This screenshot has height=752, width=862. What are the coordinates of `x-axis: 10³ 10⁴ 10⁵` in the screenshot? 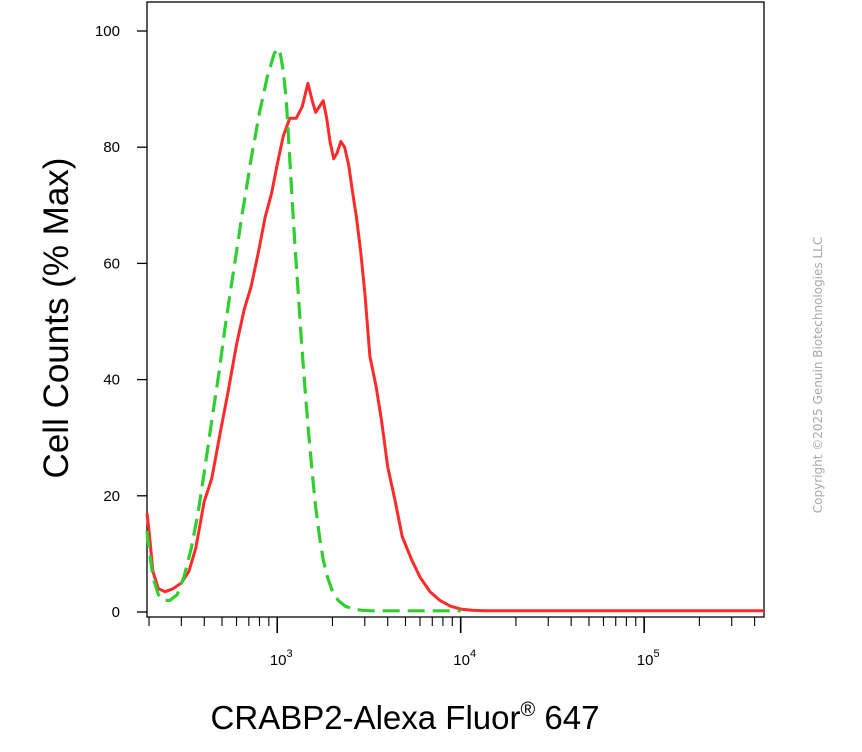 It's located at (452, 643).